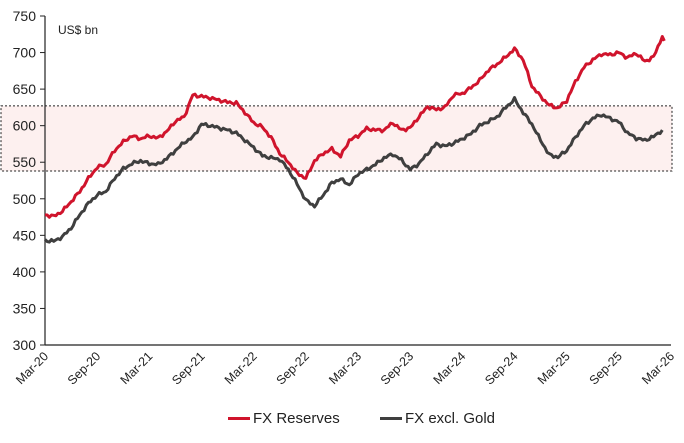  What do you see at coordinates (188, 368) in the screenshot?
I see `x-tick-label: Sep-21` at bounding box center [188, 368].